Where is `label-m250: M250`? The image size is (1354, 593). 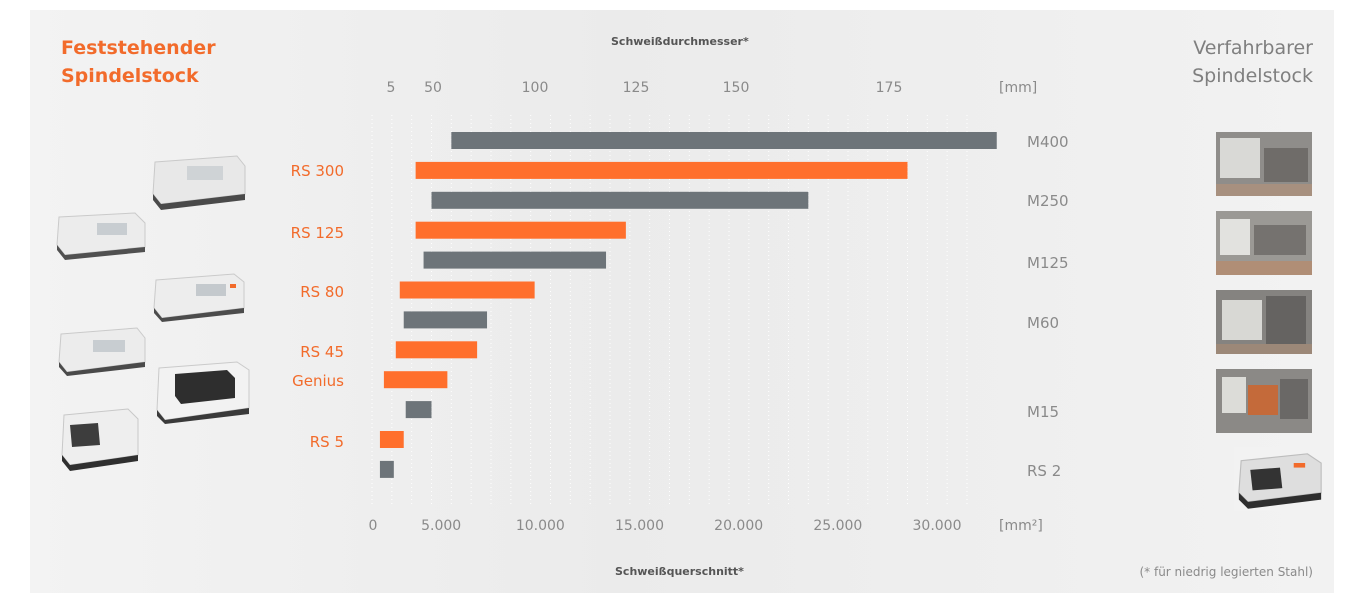
label-m250: M250 is located at coordinates (1048, 201).